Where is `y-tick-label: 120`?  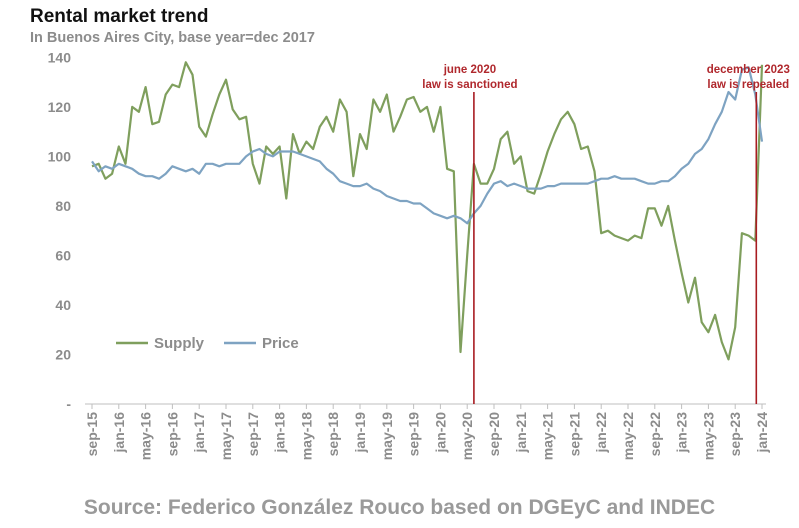 y-tick-label: 120 is located at coordinates (60, 107).